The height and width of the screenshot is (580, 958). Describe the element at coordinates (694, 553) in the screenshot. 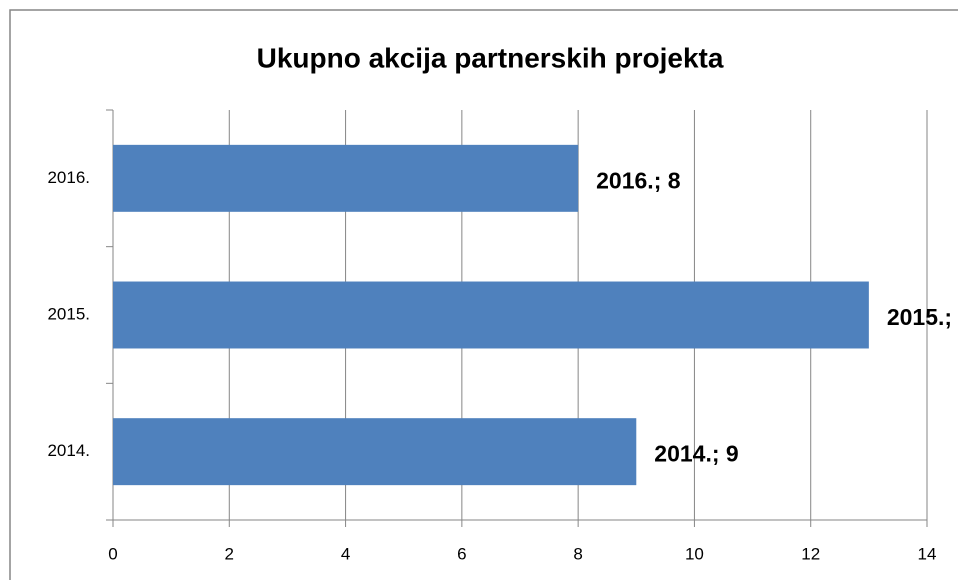

I see `x-tick-label: 10` at that location.